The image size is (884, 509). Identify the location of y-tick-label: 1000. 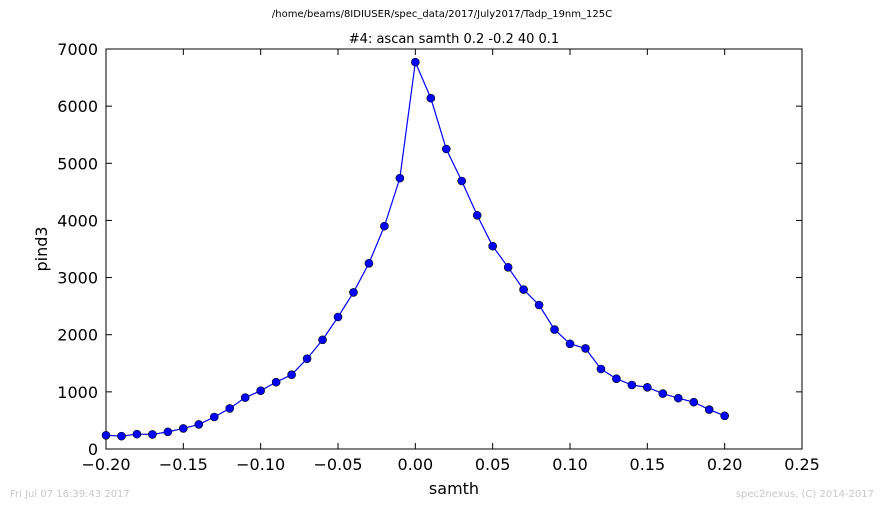
(77, 392).